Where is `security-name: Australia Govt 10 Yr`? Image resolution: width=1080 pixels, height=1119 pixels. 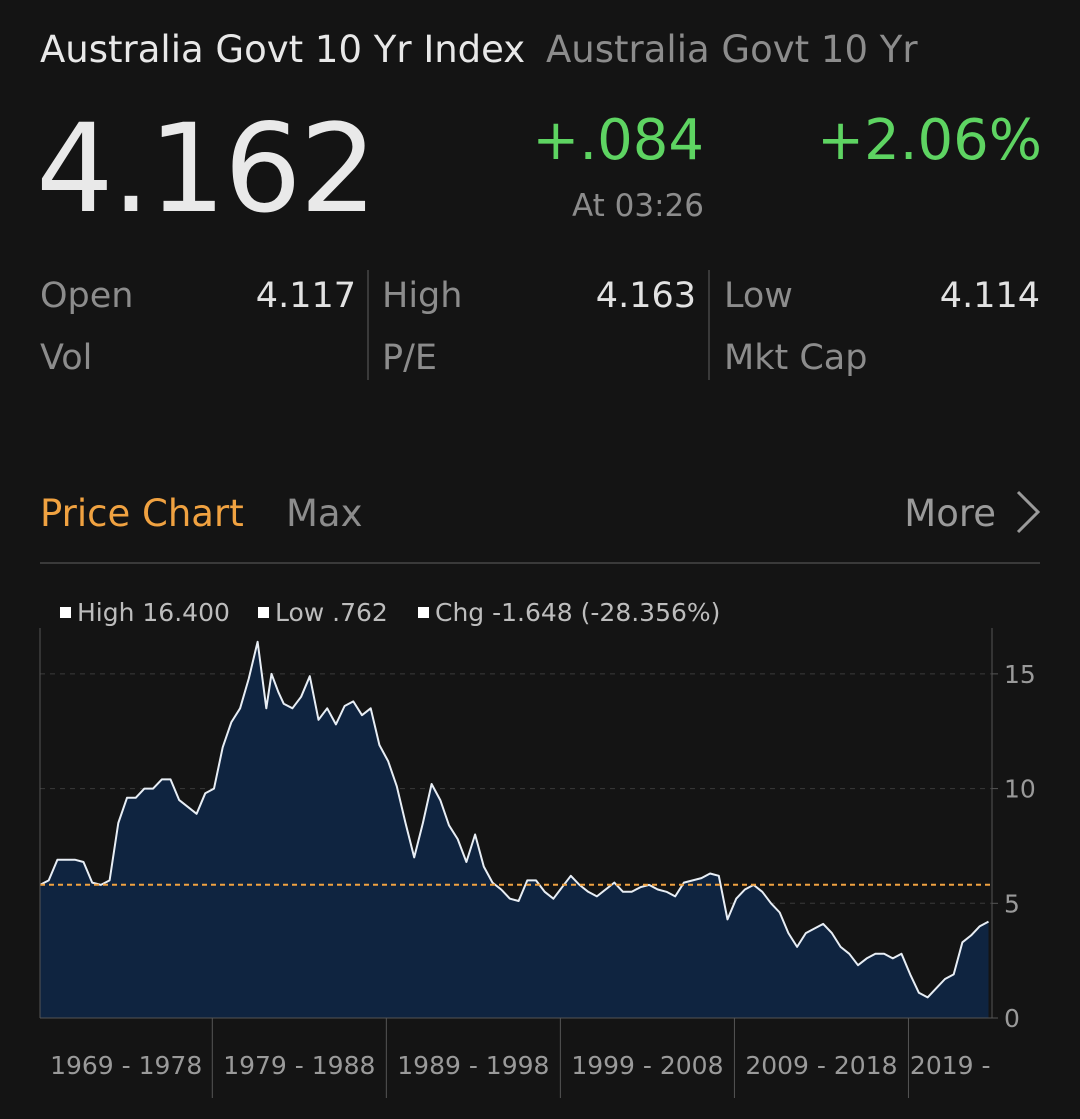 security-name: Australia Govt 10 Yr is located at coordinates (732, 49).